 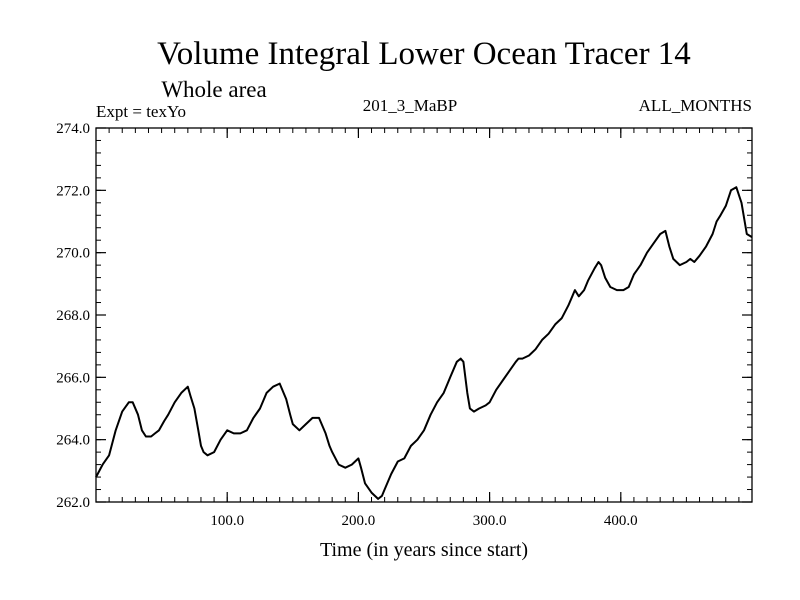 What do you see at coordinates (141, 111) in the screenshot?
I see `annotation-left: Expt = texYo` at bounding box center [141, 111].